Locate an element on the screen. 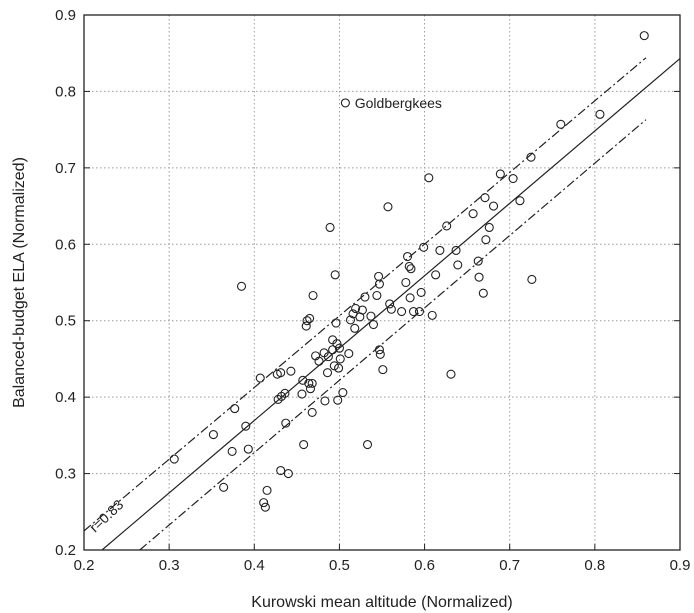  x-tick-label: 0.9 is located at coordinates (680, 565).